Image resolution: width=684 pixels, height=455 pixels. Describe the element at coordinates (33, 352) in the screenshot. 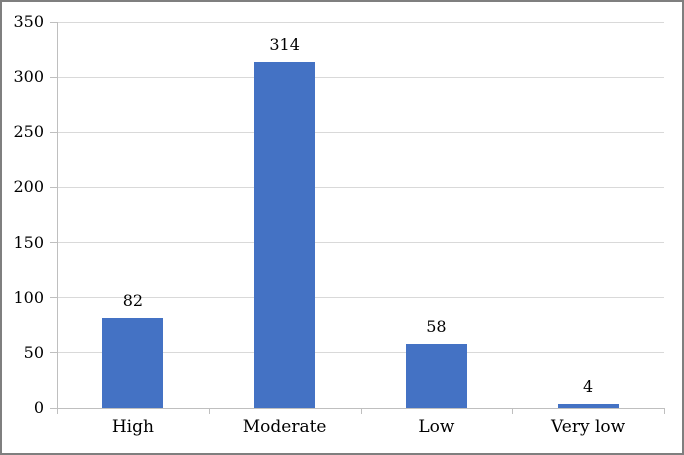

I see `y-axis-tick-label: 50` at that location.